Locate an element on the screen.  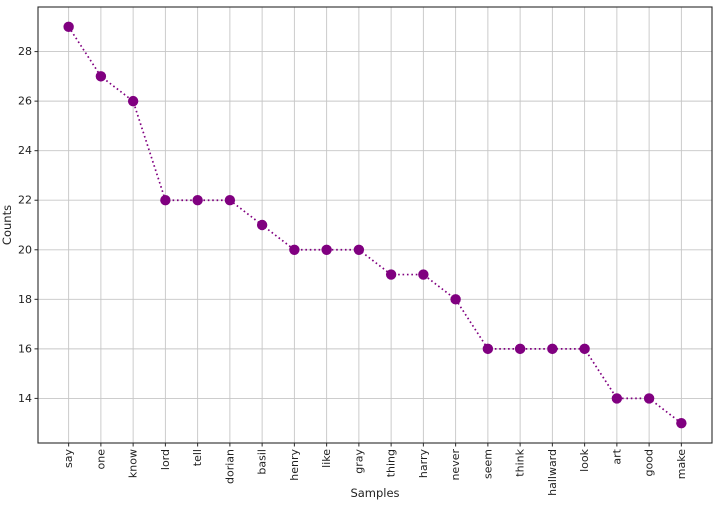
data-point-like is located at coordinates (326, 249).